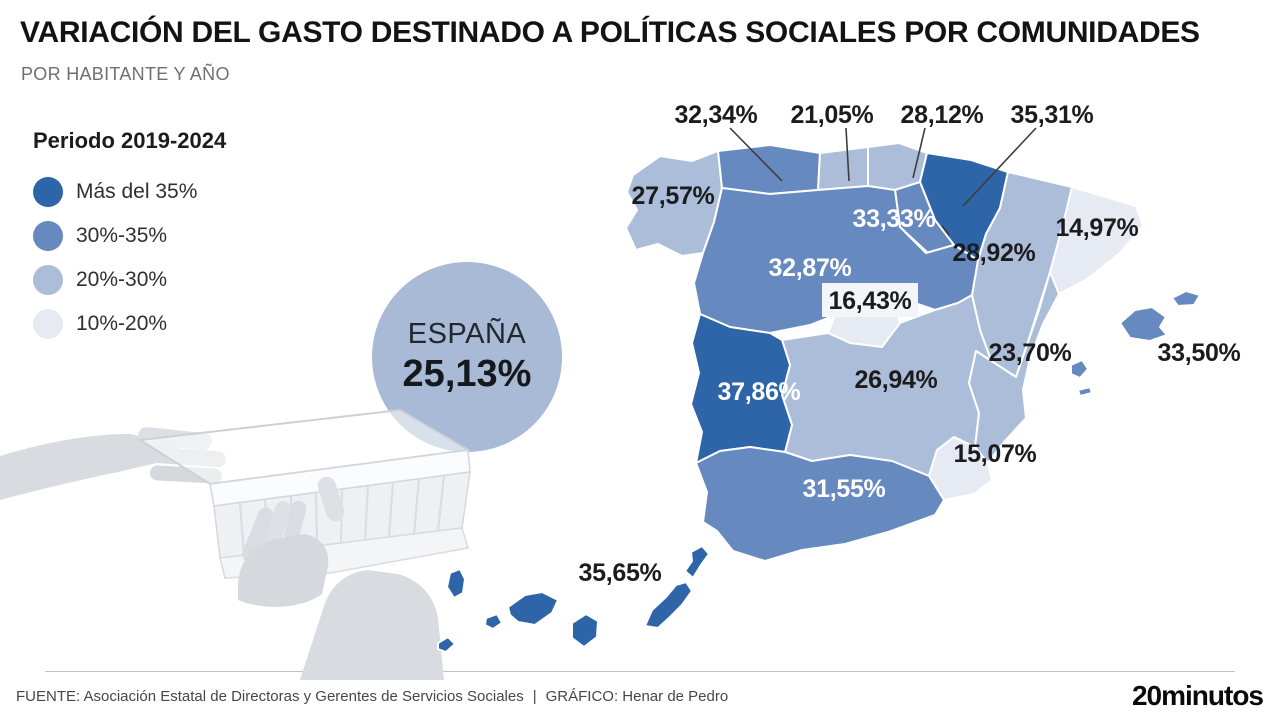 This screenshot has width=1280, height=720. Describe the element at coordinates (942, 115) in the screenshot. I see `value-label-pais-vasco: 28,12%` at that location.